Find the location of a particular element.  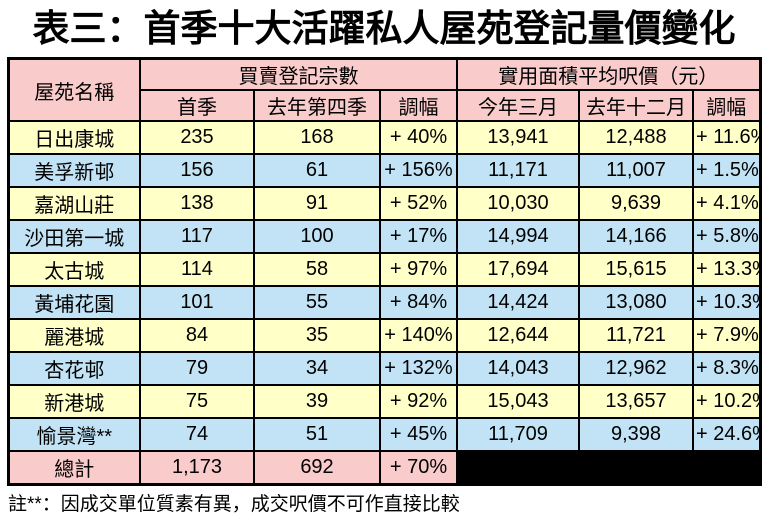

price-change-cell: + 10.3% is located at coordinates (726, 303).